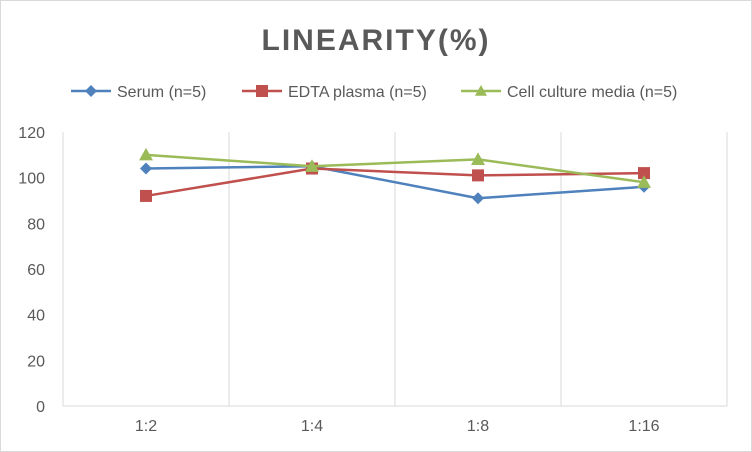 The image size is (752, 452). Describe the element at coordinates (36, 361) in the screenshot. I see `y-tick-label: 20` at that location.